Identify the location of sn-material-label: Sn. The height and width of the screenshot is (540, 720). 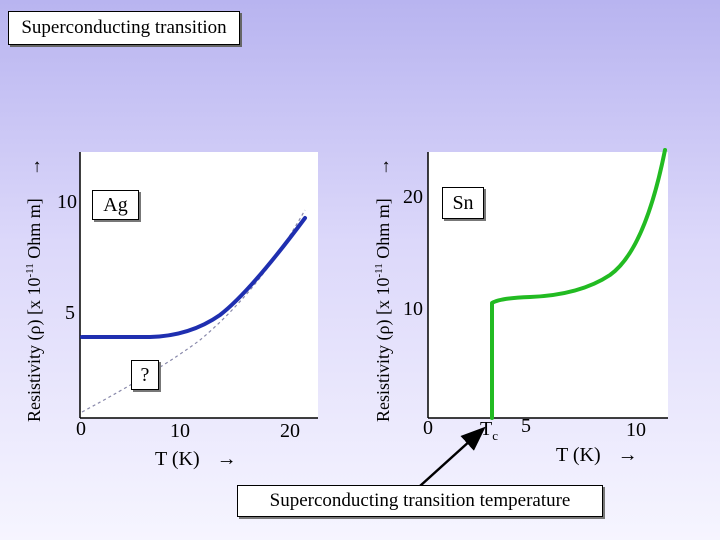
(463, 203).